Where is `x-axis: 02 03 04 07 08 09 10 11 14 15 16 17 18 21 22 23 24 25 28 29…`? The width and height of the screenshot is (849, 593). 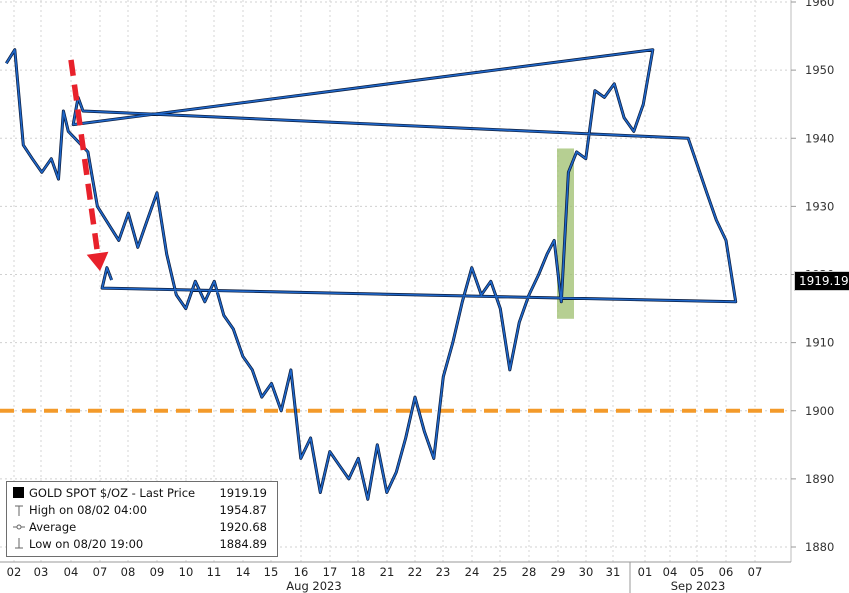
x-axis: 02 03 04 07 08 09 10 11 14 15 16 17 18 21 22 23 24 25 28 29… is located at coordinates (395, 577).